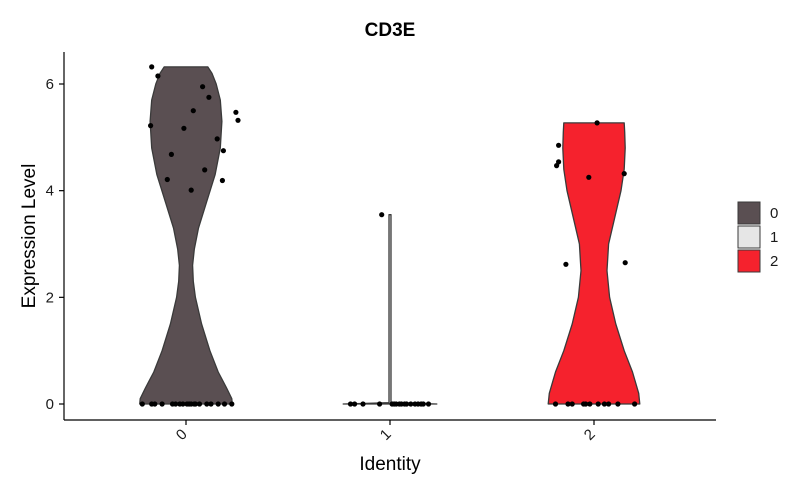  Describe the element at coordinates (50, 191) in the screenshot. I see `y-tick-label-4: 4` at that location.